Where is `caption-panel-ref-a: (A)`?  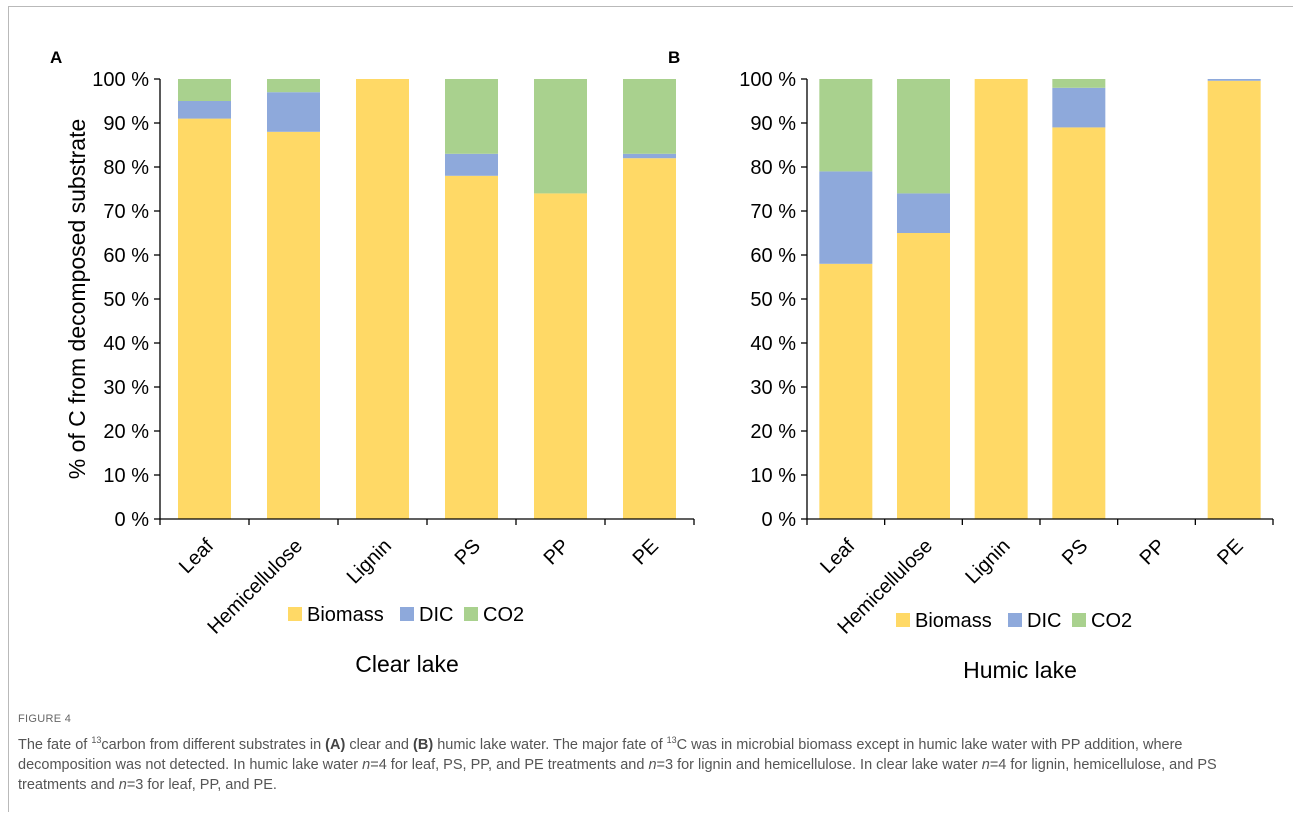 caption-panel-ref-a: (A) is located at coordinates (335, 744).